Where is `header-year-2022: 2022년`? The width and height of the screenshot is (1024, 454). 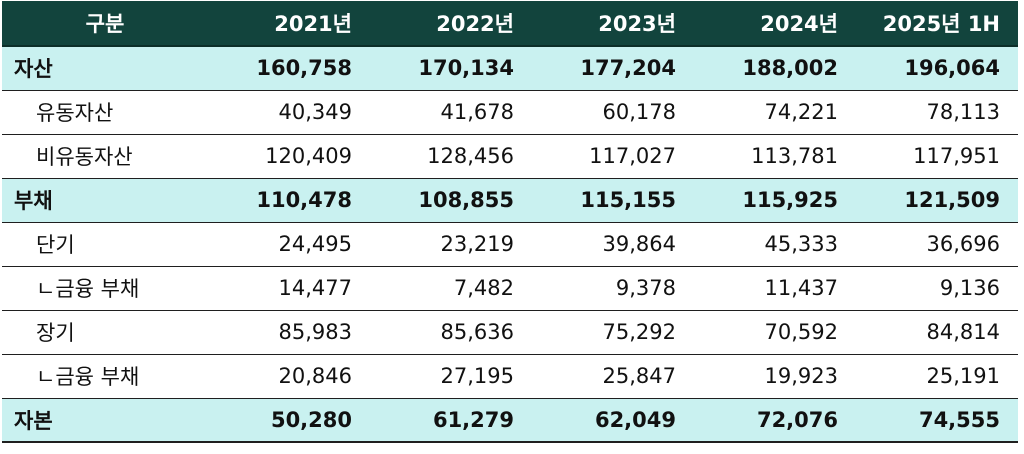
header-year-2022: 2022년 is located at coordinates (451, 24).